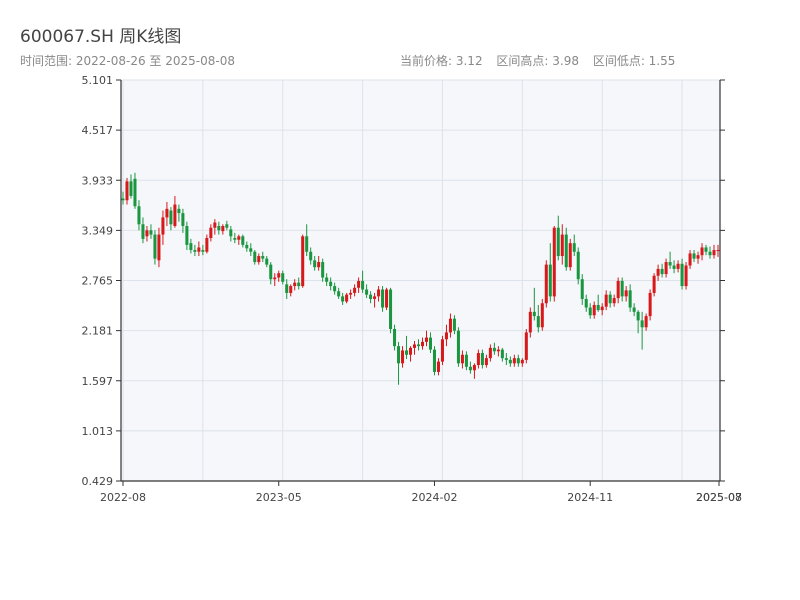 Image resolution: width=800 pixels, height=600 pixels. I want to click on y-tick-label: 4.517, so click(98, 130).